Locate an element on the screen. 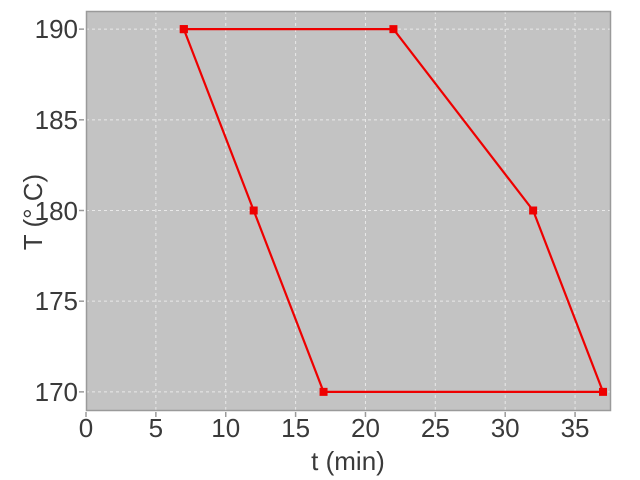 The height and width of the screenshot is (480, 640). x-tick-label: 5 is located at coordinates (156, 428).